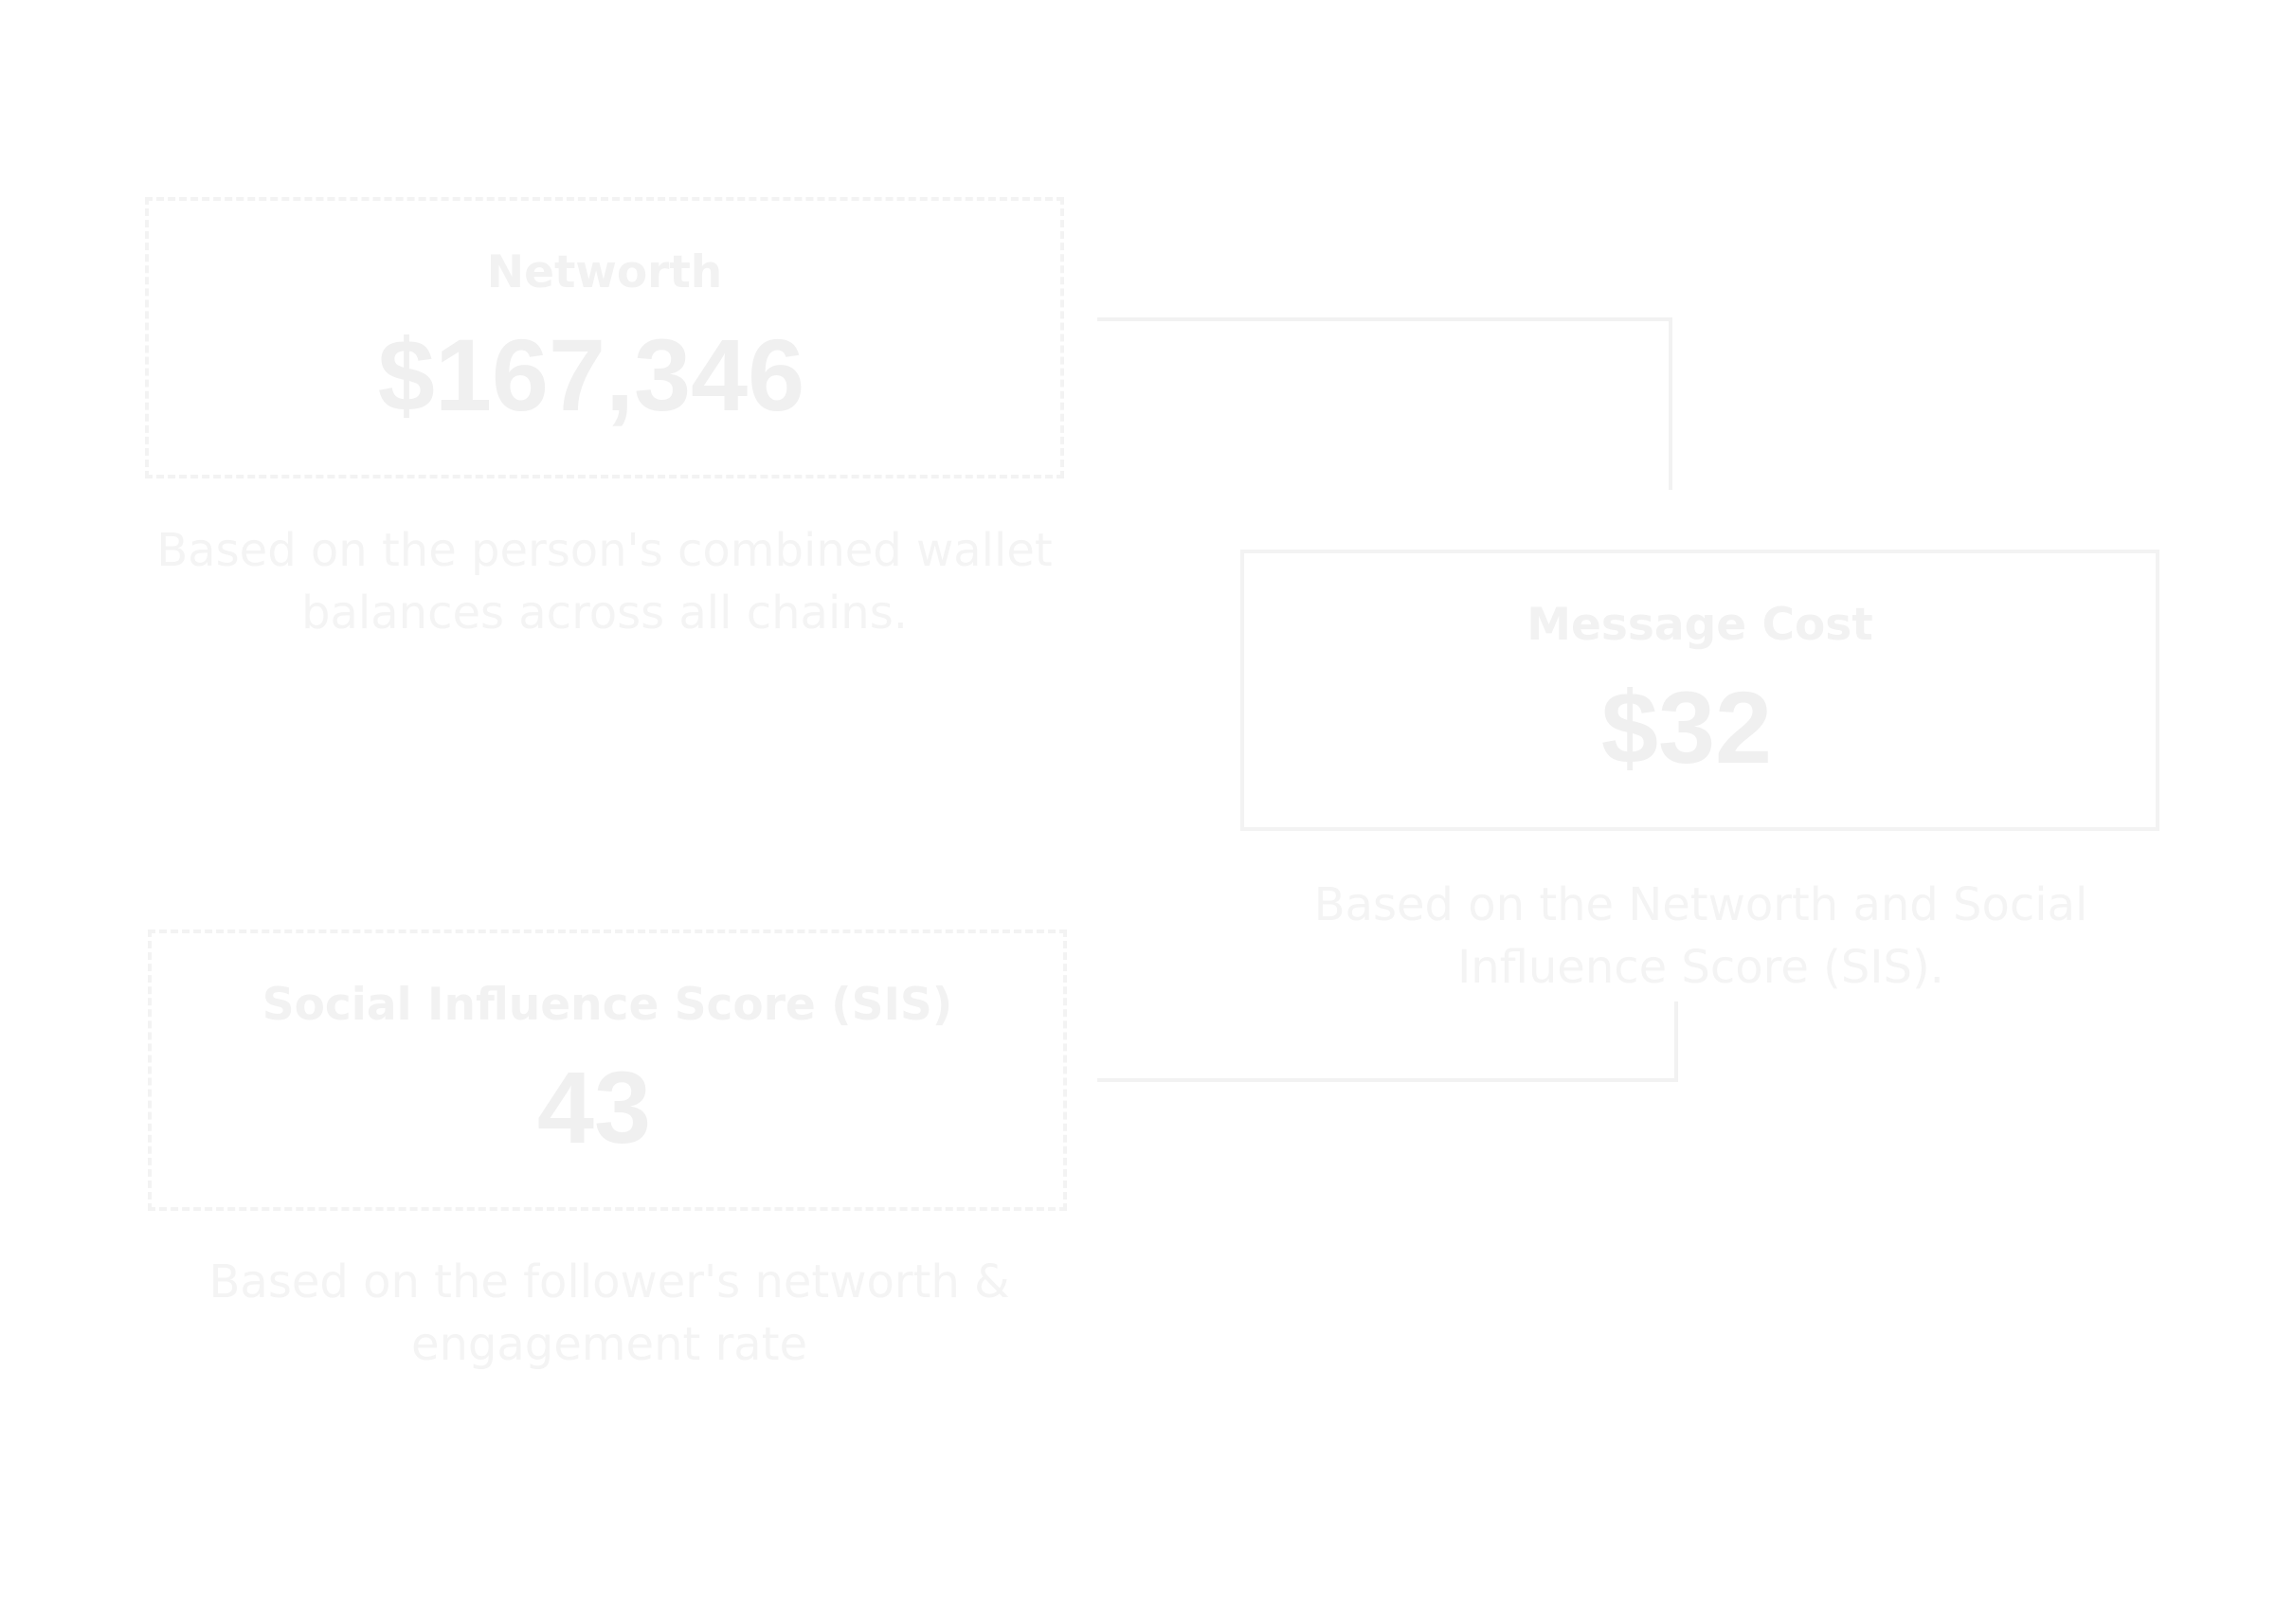 The width and height of the screenshot is (2294, 1624). I want to click on networth-connector, so click(1384, 403).